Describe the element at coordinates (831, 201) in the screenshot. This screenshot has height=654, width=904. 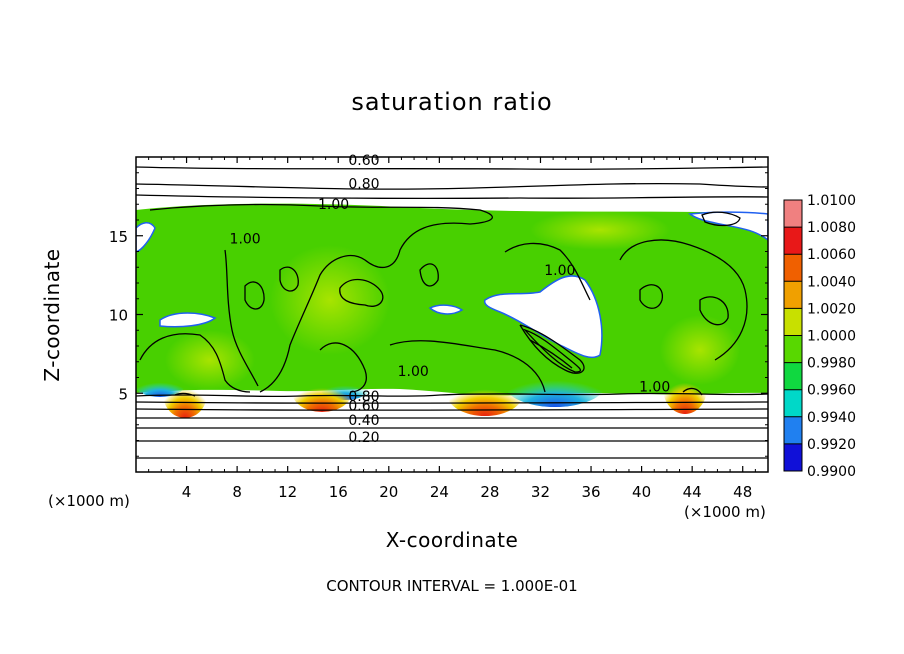
I see `colorbar-label: 1.0100` at that location.